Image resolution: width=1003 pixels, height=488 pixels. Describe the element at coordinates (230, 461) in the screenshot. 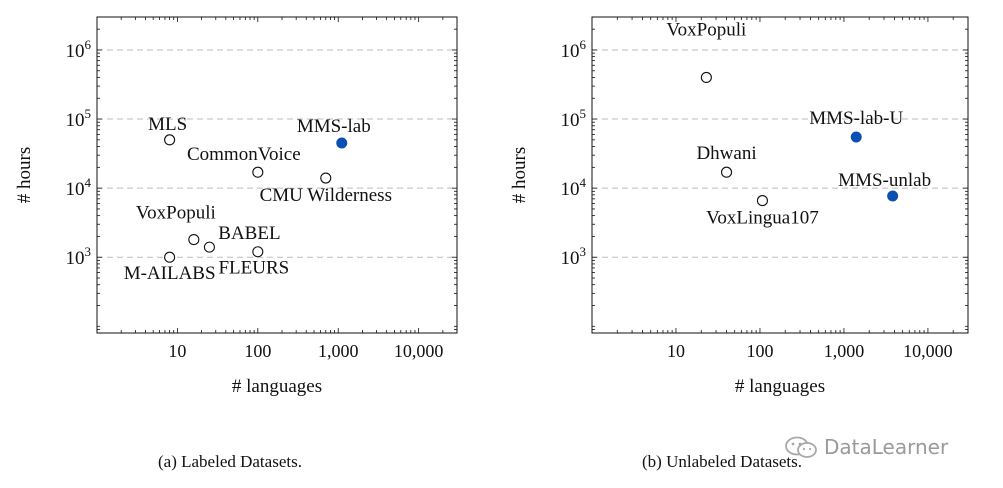

I see `caption-labeled: (a) Labeled Datasets.` at that location.